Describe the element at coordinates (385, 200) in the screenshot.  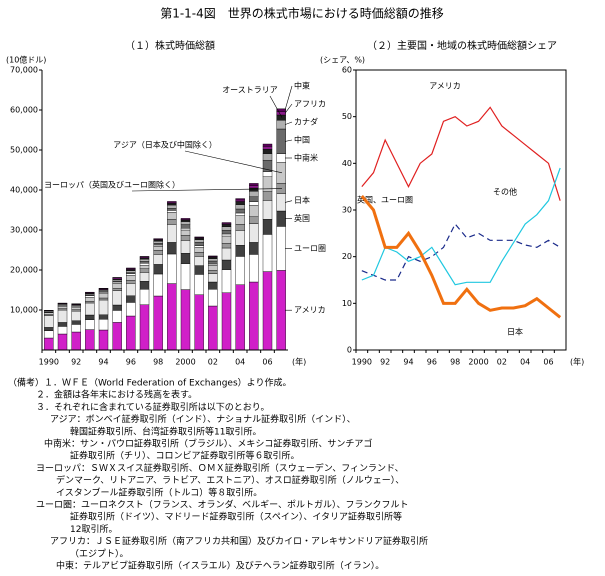
I see `series-label: 英国、ユーロ圏` at that location.